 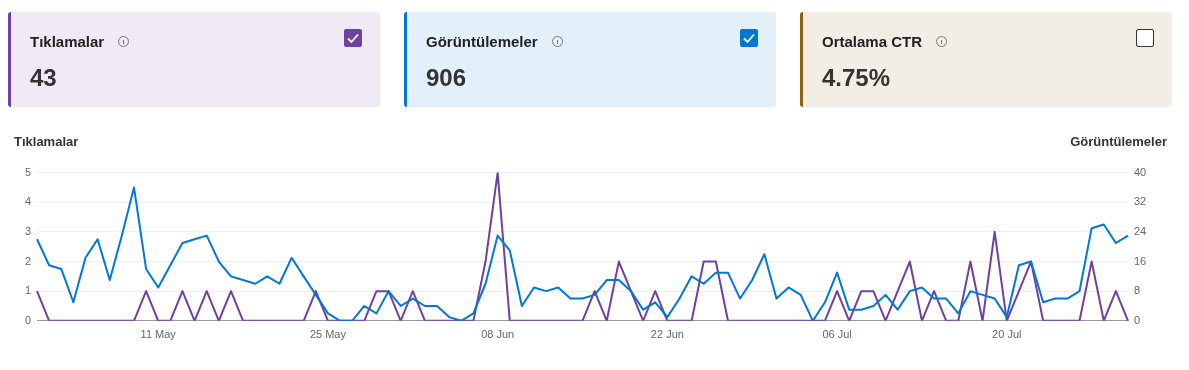 I want to click on y2-tick-label: 0, so click(x=1137, y=319).